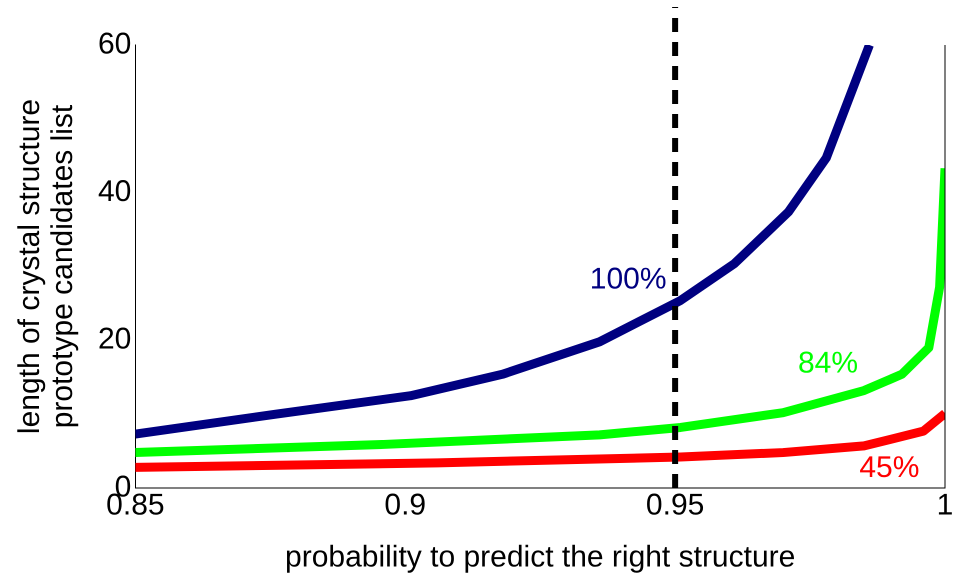 The height and width of the screenshot is (585, 965). I want to click on x-axis-title: probability to predict the right structure, so click(540, 557).